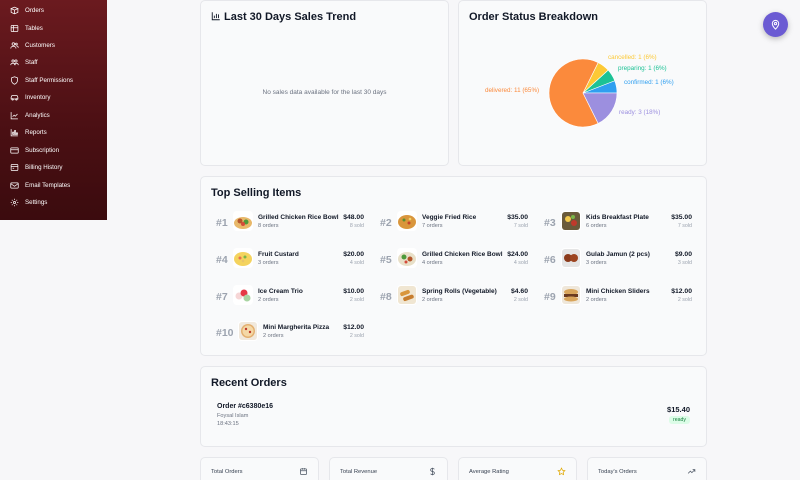 Image resolution: width=800 pixels, height=480 pixels. I want to click on item-price: $35.00, so click(517, 217).